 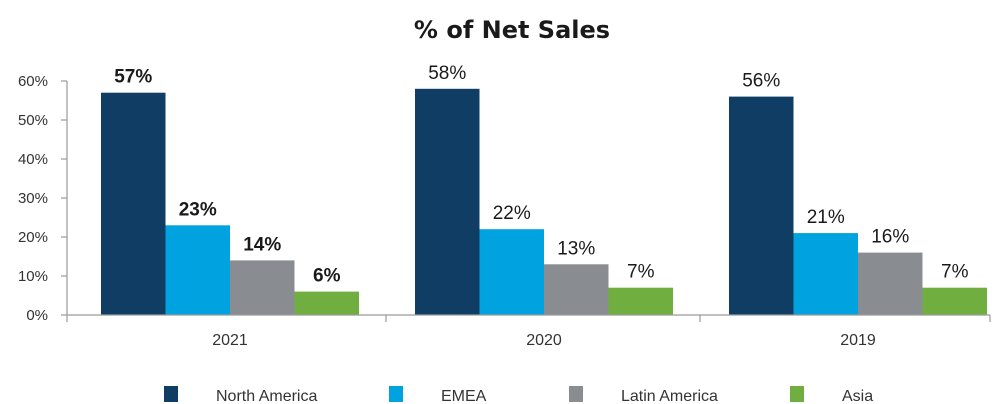 What do you see at coordinates (447, 73) in the screenshot?
I see `data-label: 58%` at bounding box center [447, 73].